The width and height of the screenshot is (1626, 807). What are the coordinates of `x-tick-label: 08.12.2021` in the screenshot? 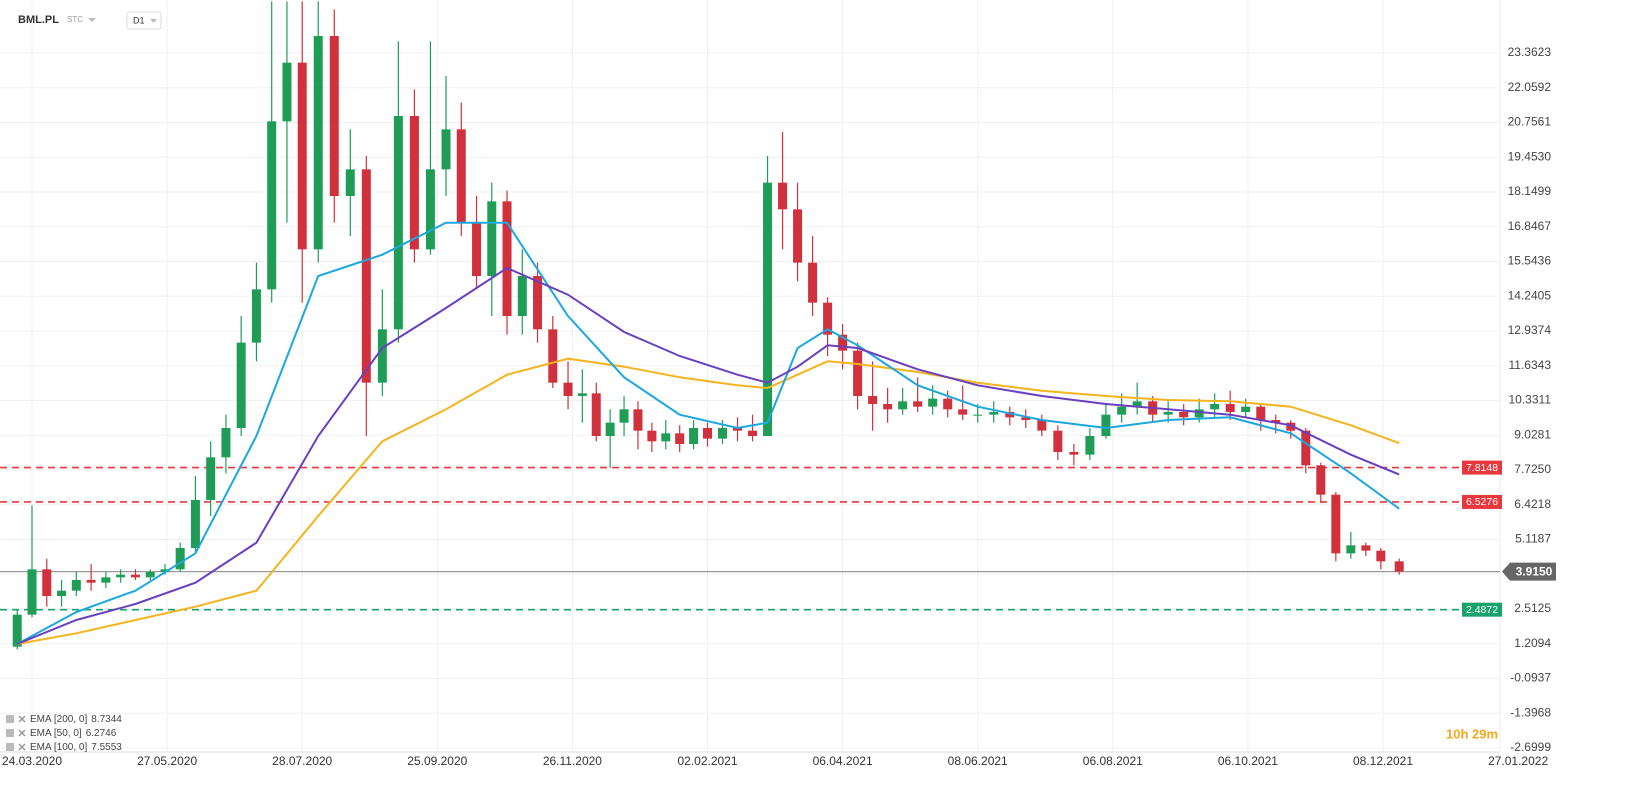 It's located at (1383, 761).